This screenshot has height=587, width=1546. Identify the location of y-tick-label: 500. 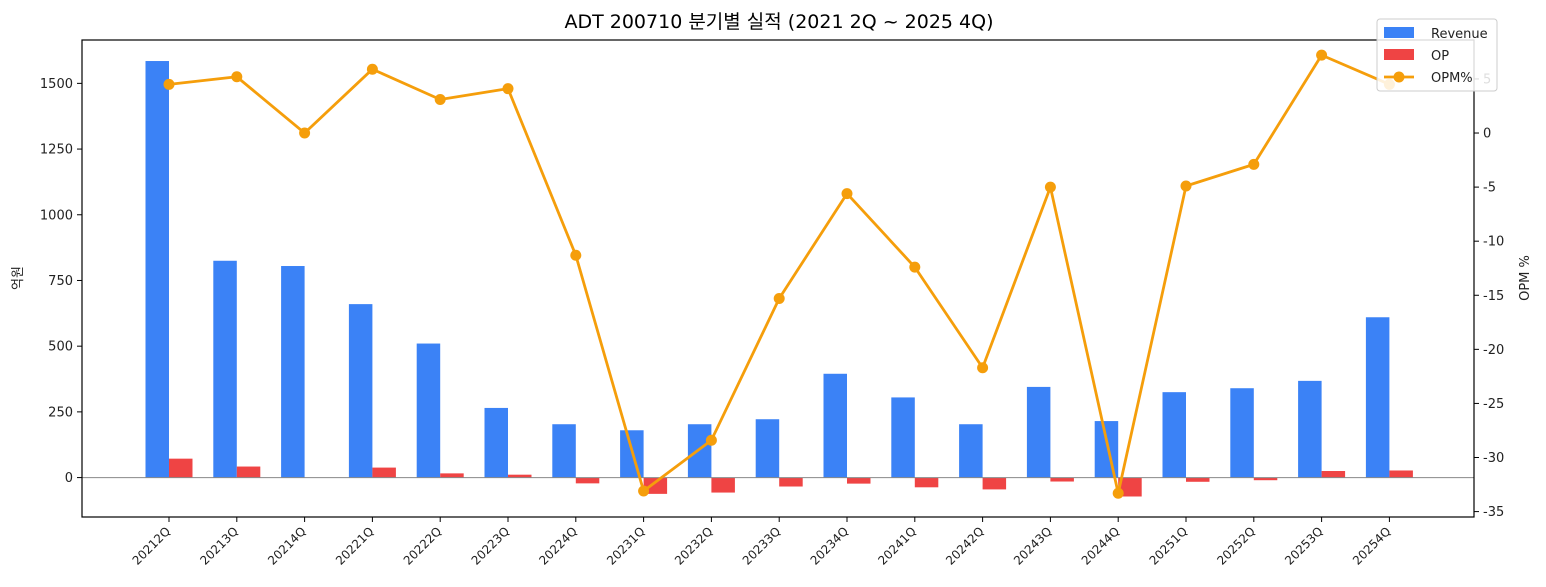
(60, 347).